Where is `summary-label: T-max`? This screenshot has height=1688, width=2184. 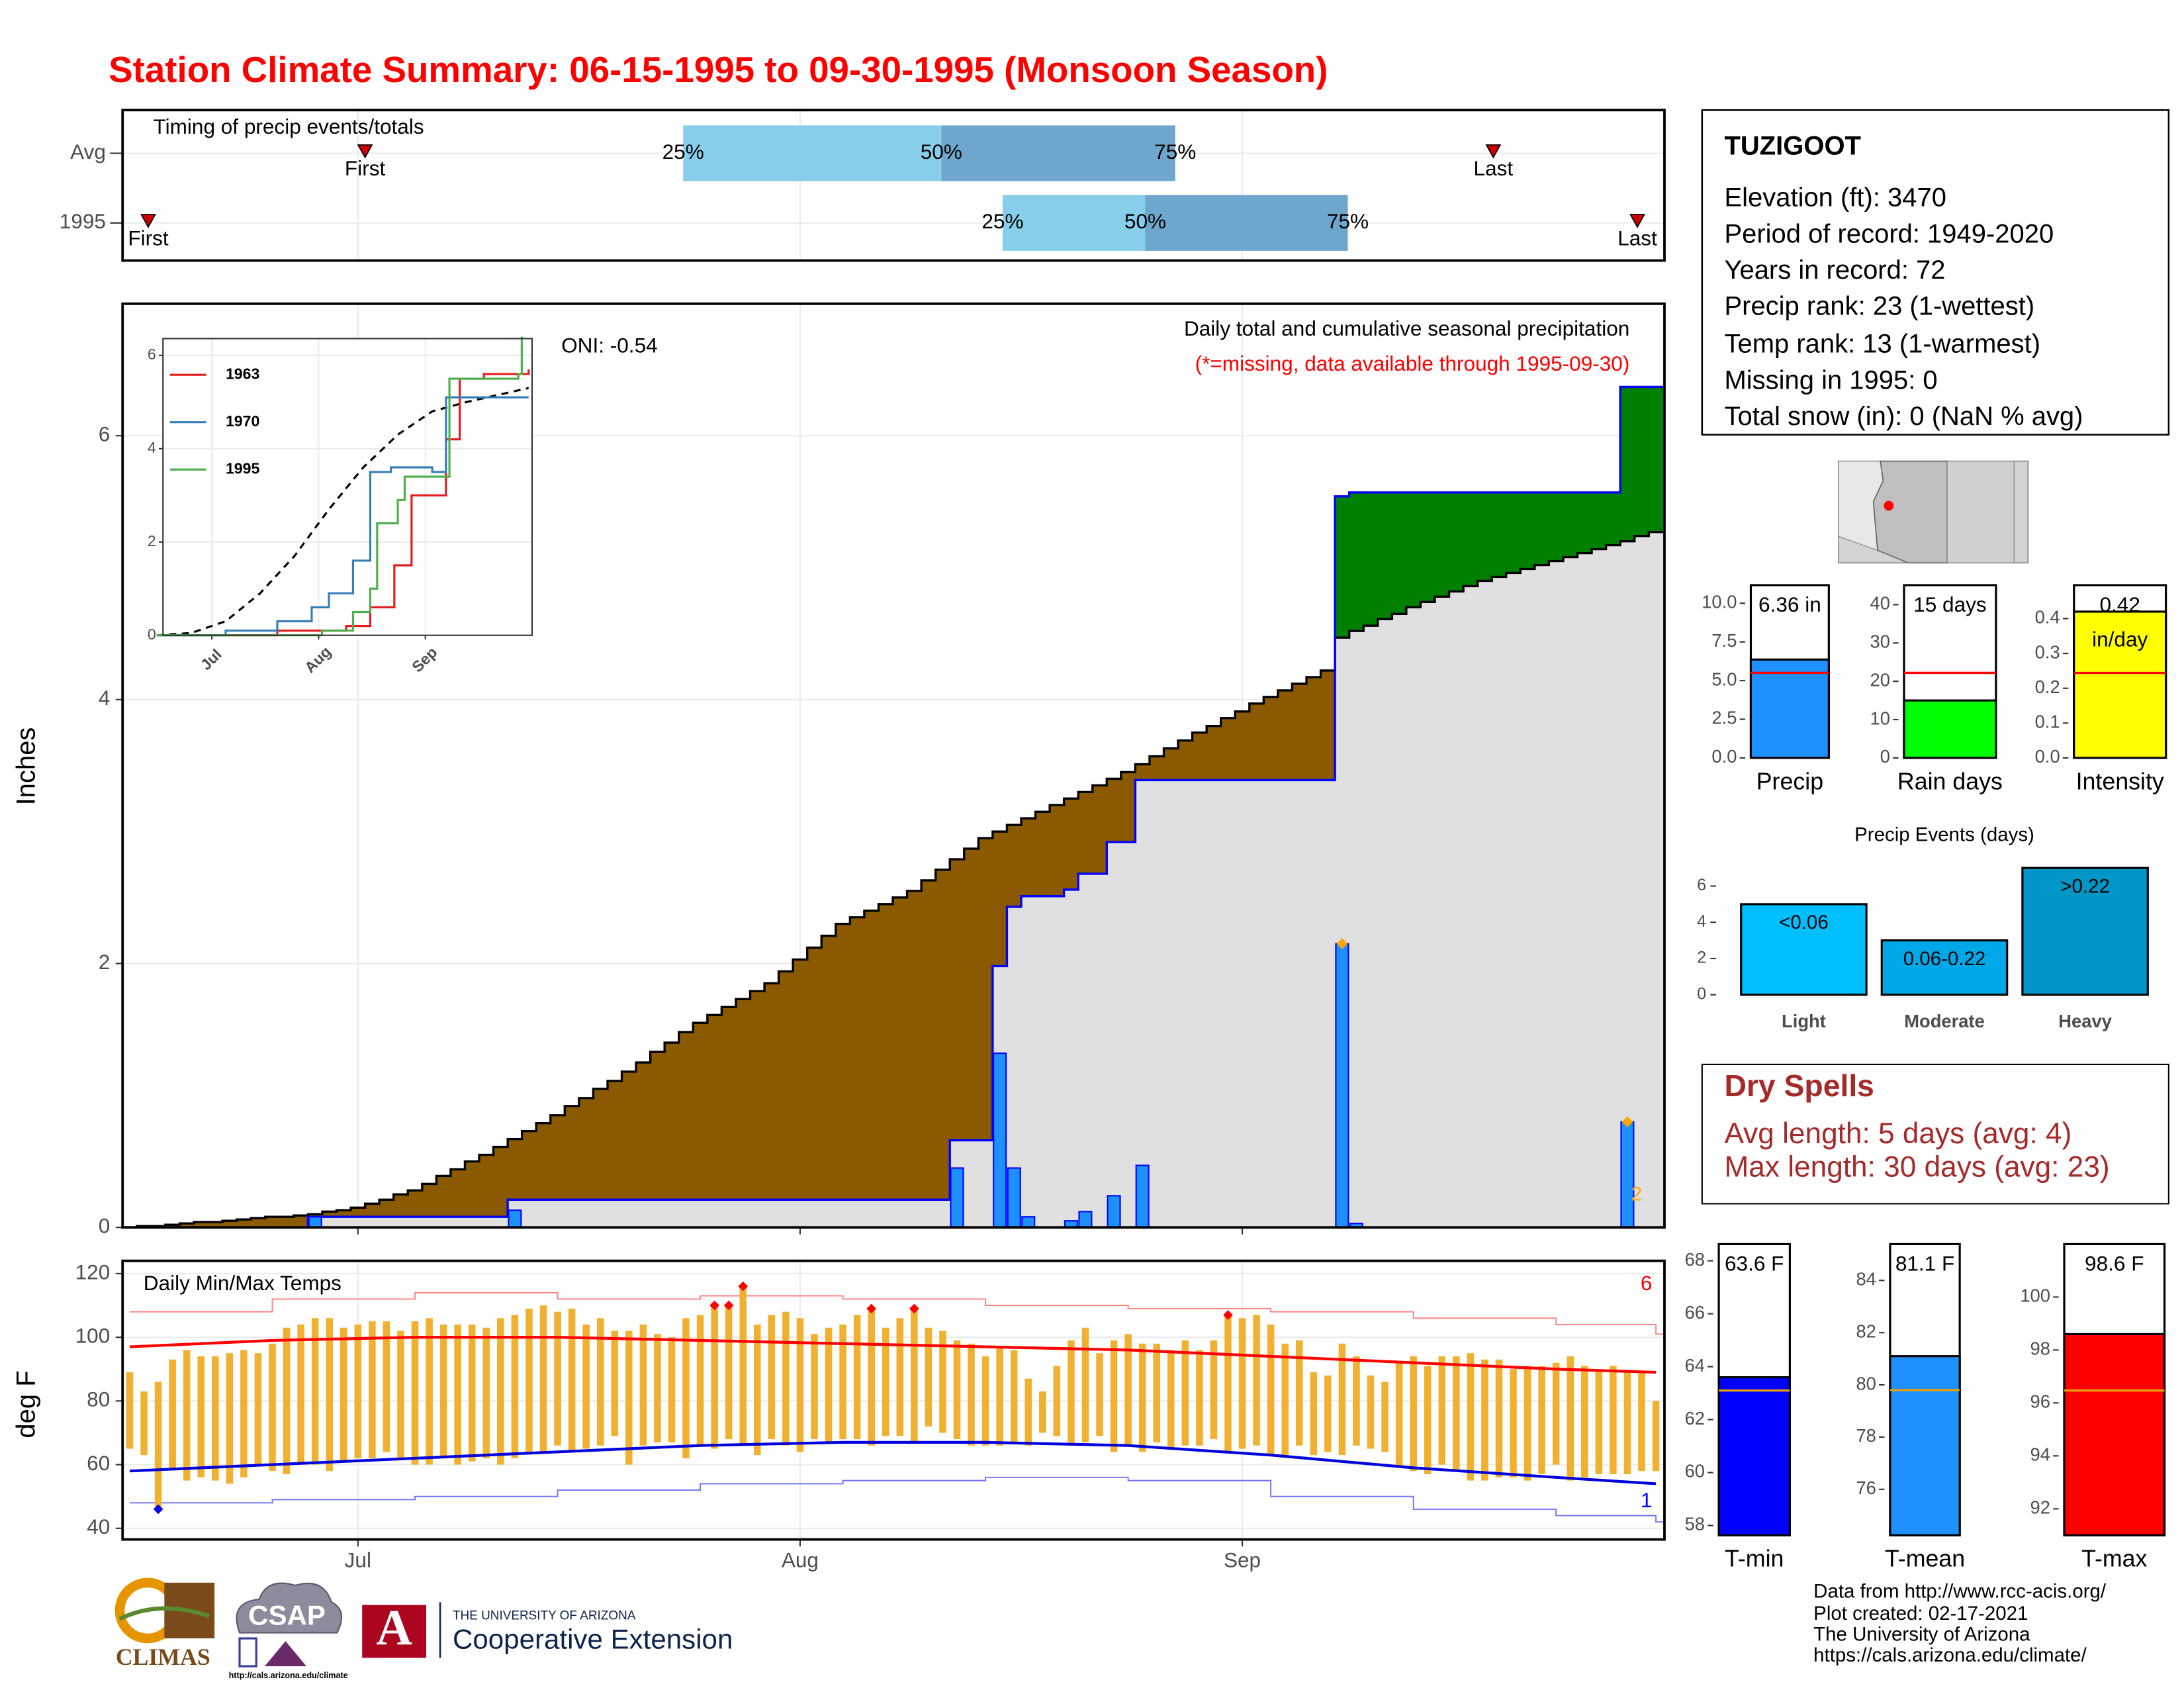 summary-label: T-max is located at coordinates (2114, 1559).